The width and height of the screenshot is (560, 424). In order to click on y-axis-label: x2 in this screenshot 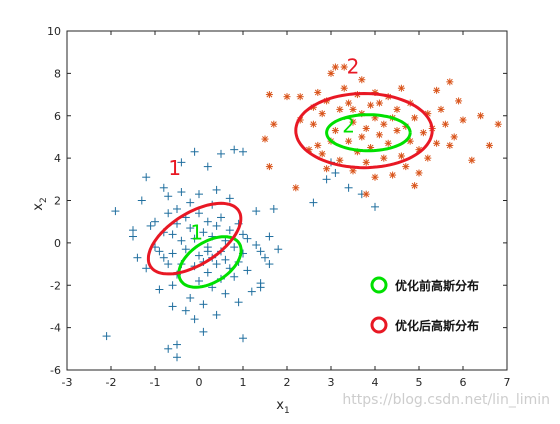, I will do `click(40, 203)`.